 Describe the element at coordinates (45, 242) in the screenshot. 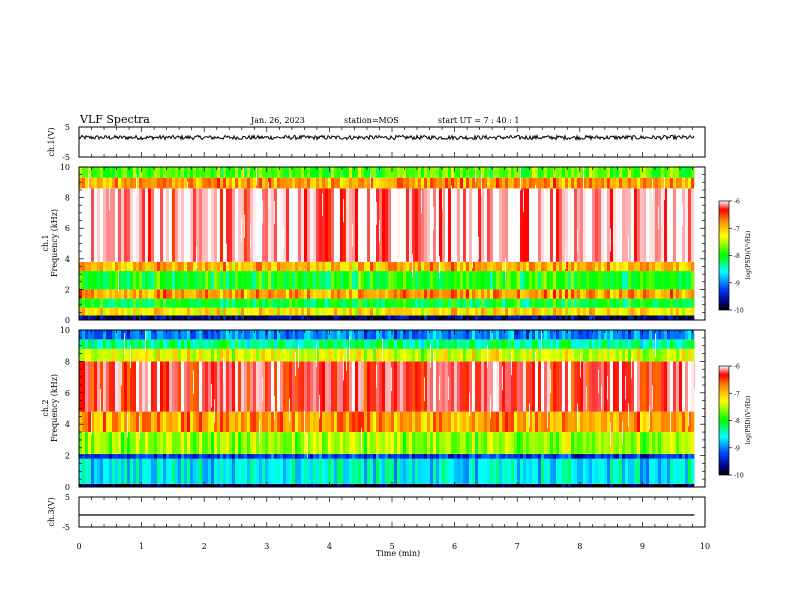

I see `ch1-spec-ylabel-top: ch.1` at that location.